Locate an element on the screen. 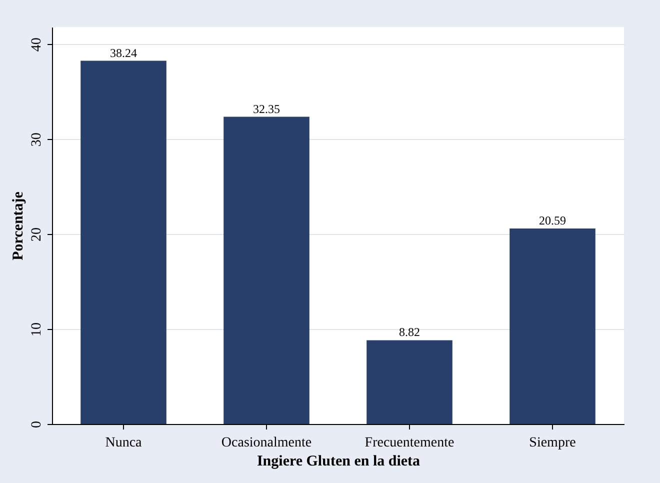 The image size is (660, 483). x-tick-label: Siempre is located at coordinates (552, 443).